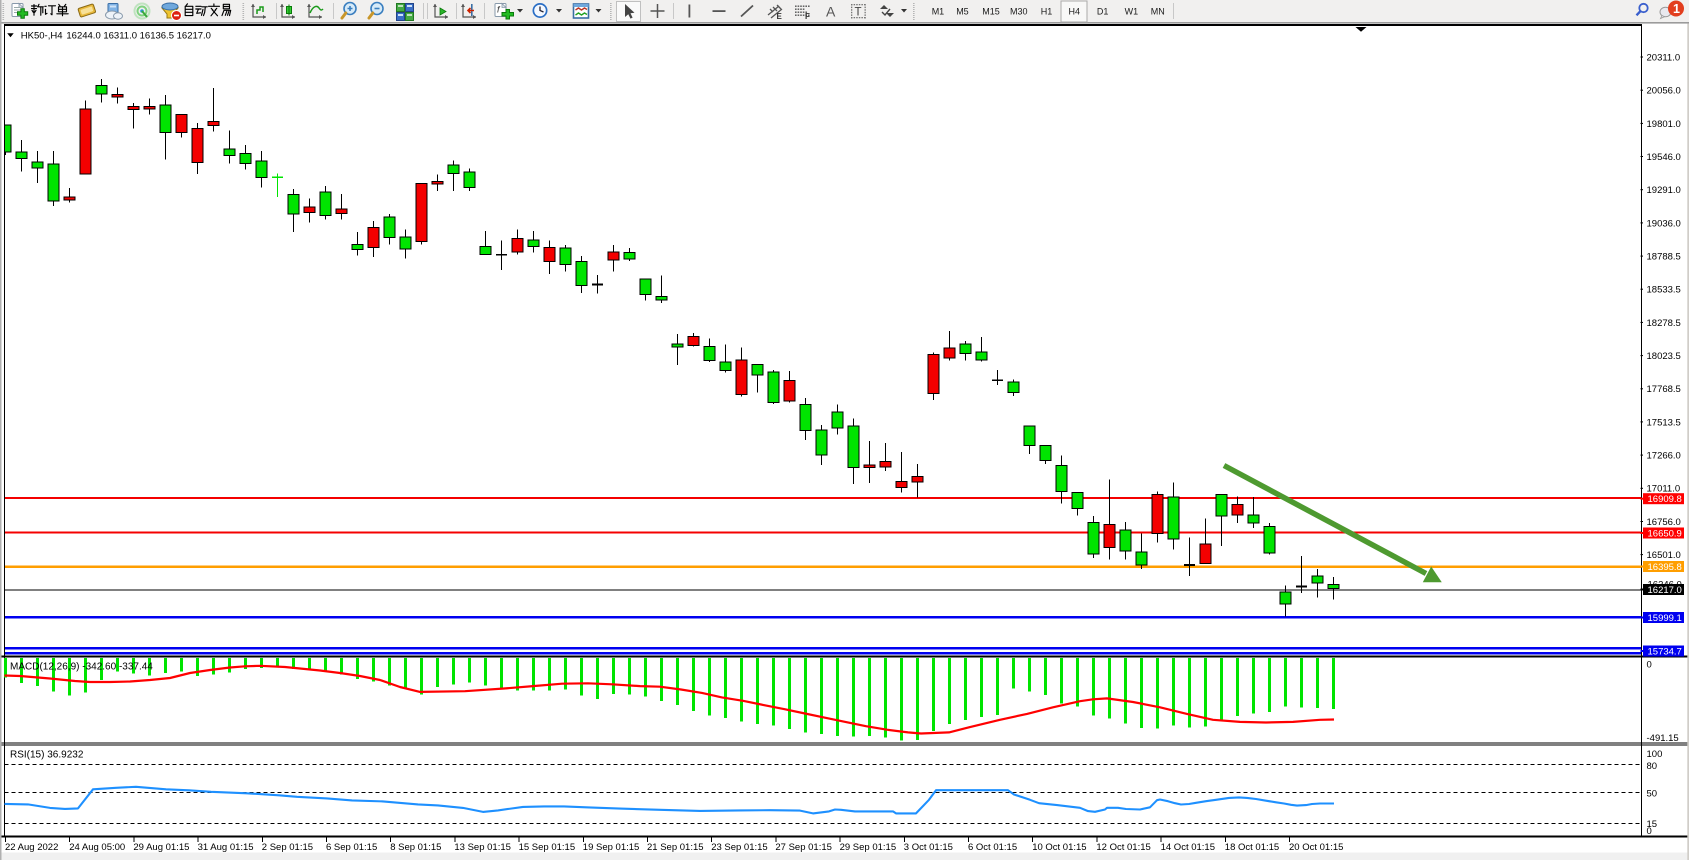 The width and height of the screenshot is (1689, 860). Describe the element at coordinates (675, 847) in the screenshot. I see `svg-text: 21 Sep 01:15` at that location.